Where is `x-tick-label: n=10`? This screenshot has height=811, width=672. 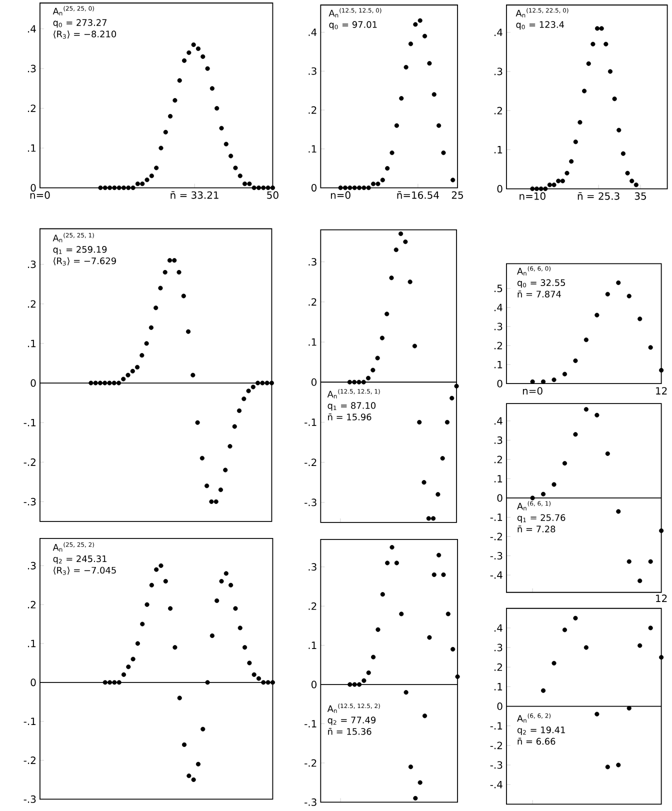
x-tick-label: n=10 is located at coordinates (533, 196).